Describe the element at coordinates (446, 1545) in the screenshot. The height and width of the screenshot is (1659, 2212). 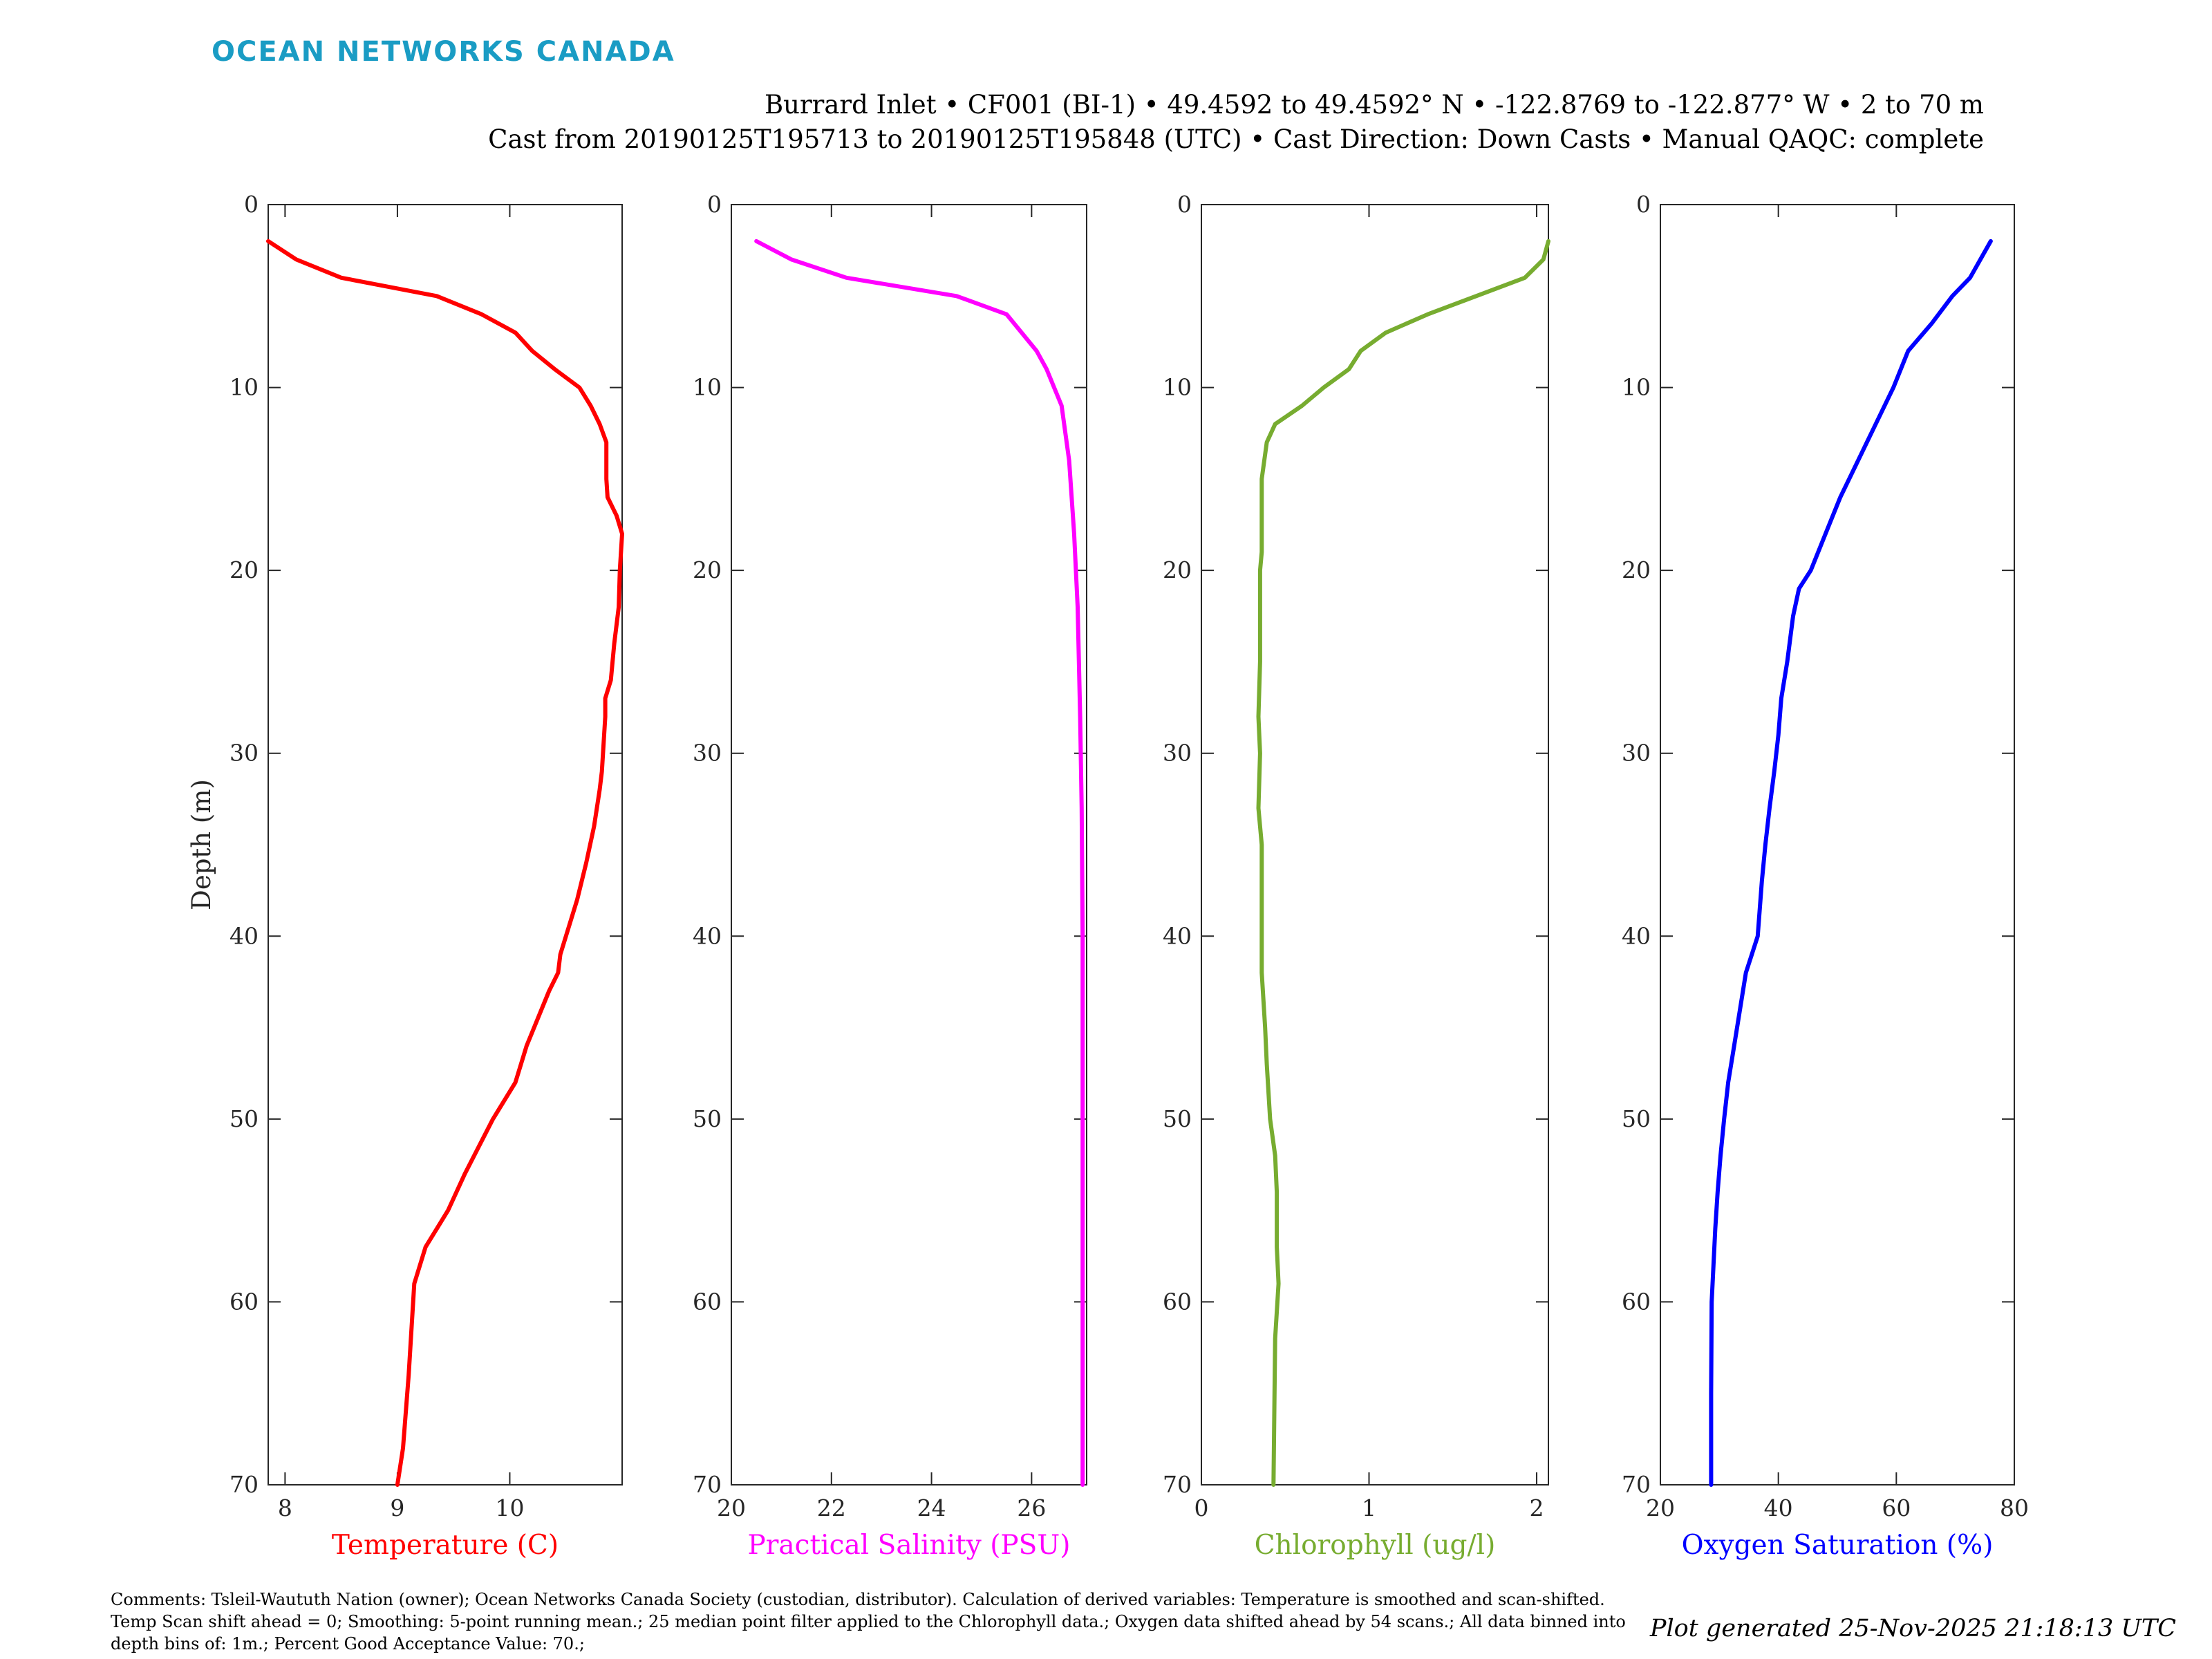
I see `x-axis-label: Temperature (C)` at that location.